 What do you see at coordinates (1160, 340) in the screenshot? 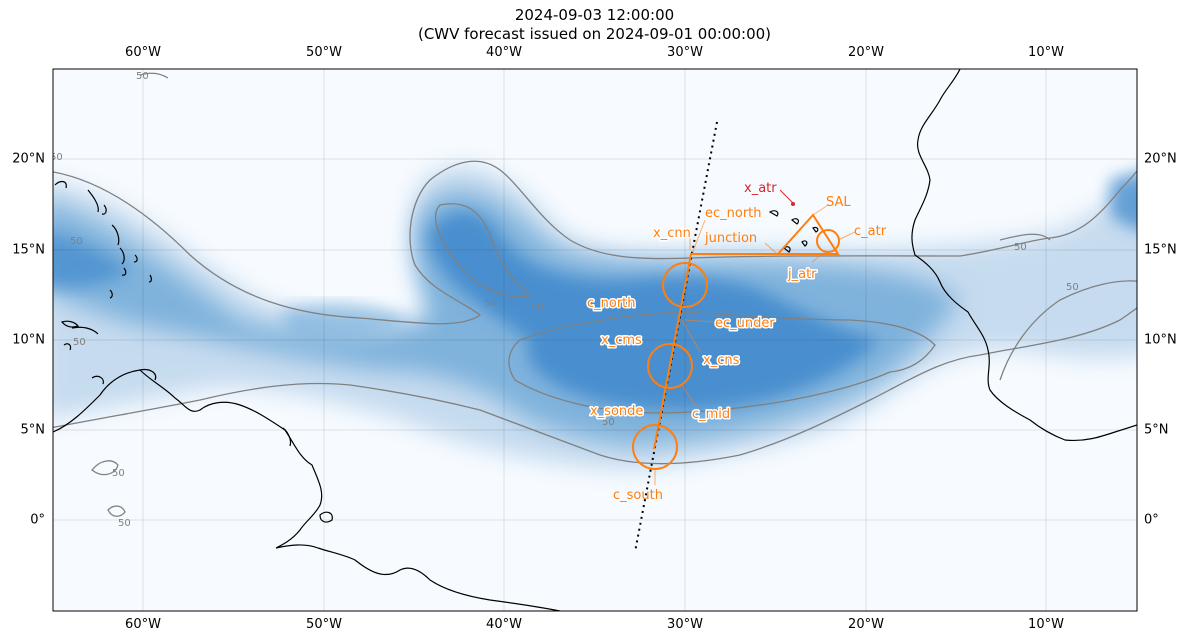
I see `y-tick-right: 10°N` at bounding box center [1160, 340].